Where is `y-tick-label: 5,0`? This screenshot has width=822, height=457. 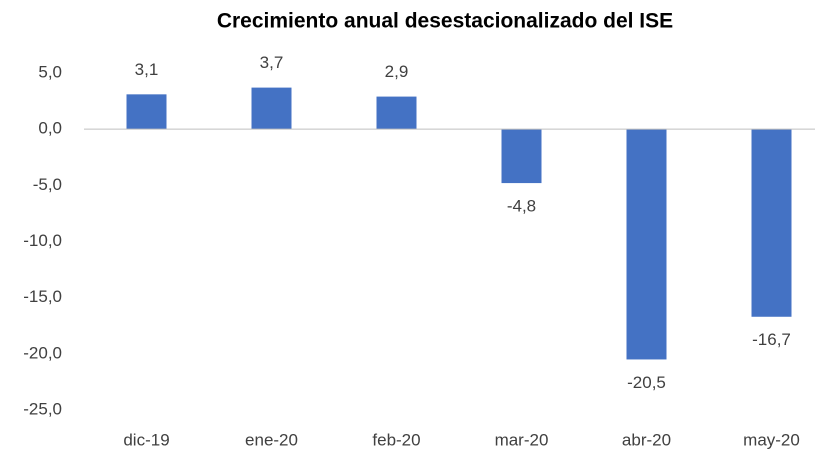
y-tick-label: 5,0 is located at coordinates (50, 71).